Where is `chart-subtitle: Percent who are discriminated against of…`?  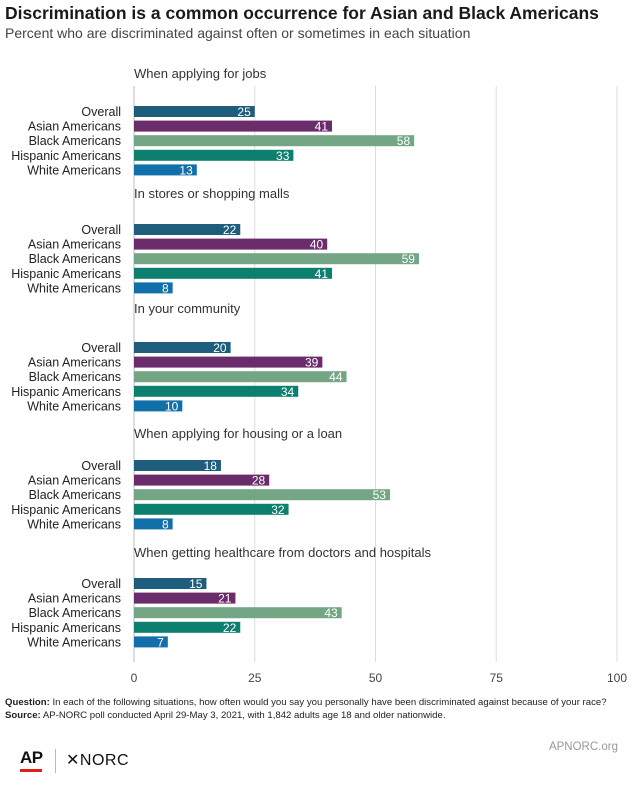
chart-subtitle: Percent who are discriminated against of… is located at coordinates (238, 33).